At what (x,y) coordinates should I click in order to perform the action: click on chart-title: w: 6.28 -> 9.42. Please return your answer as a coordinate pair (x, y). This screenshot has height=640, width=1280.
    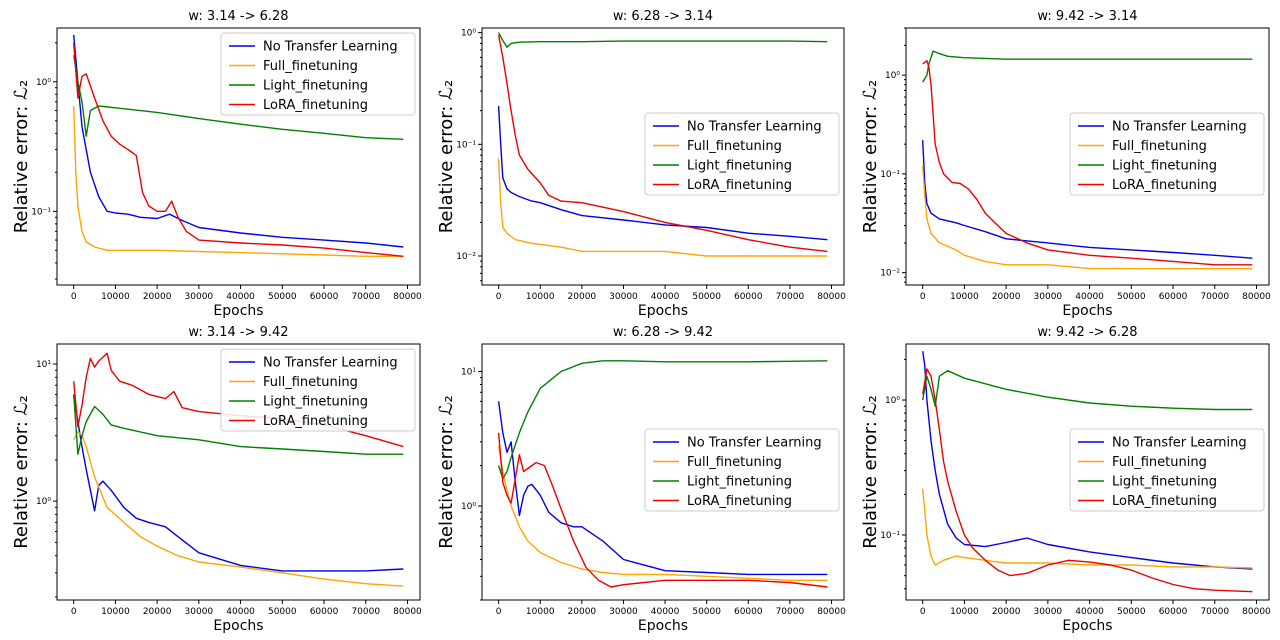
    Looking at the image, I should click on (663, 332).